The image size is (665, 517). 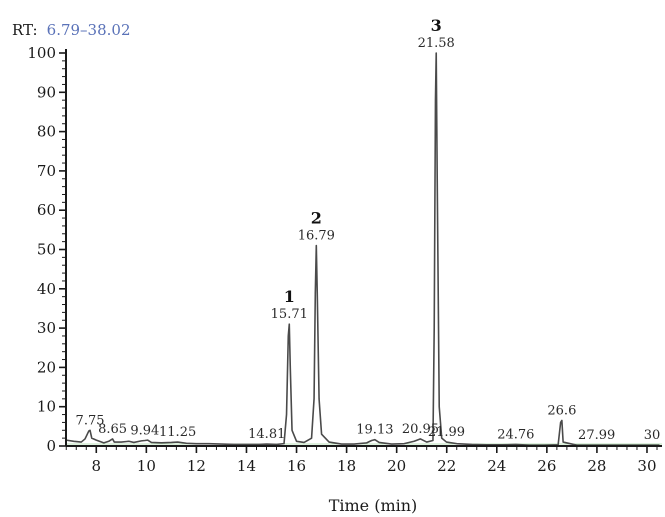 I want to click on peak-number-label: 1, so click(x=289, y=296).